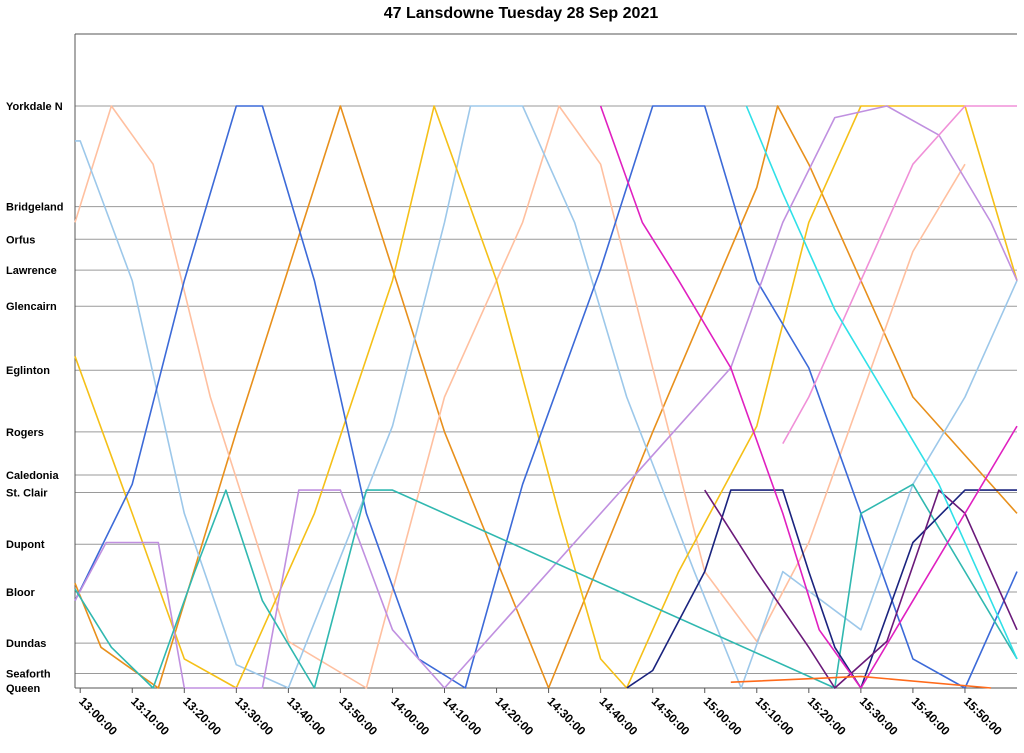 The height and width of the screenshot is (753, 1024). I want to click on stop-label: Dupont, so click(25, 545).